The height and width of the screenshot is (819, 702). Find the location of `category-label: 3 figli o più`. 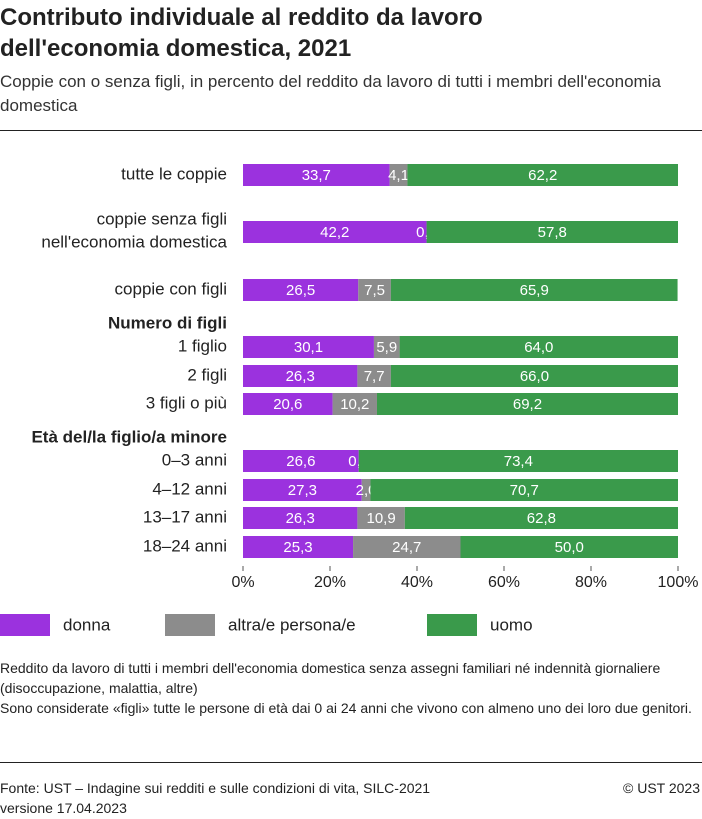

category-label: 3 figli o più is located at coordinates (186, 402).